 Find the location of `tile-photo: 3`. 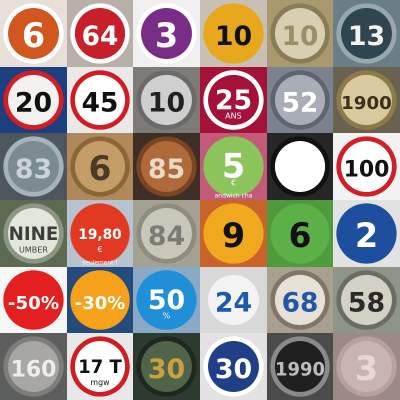

tile-photo: 3 is located at coordinates (166, 33).